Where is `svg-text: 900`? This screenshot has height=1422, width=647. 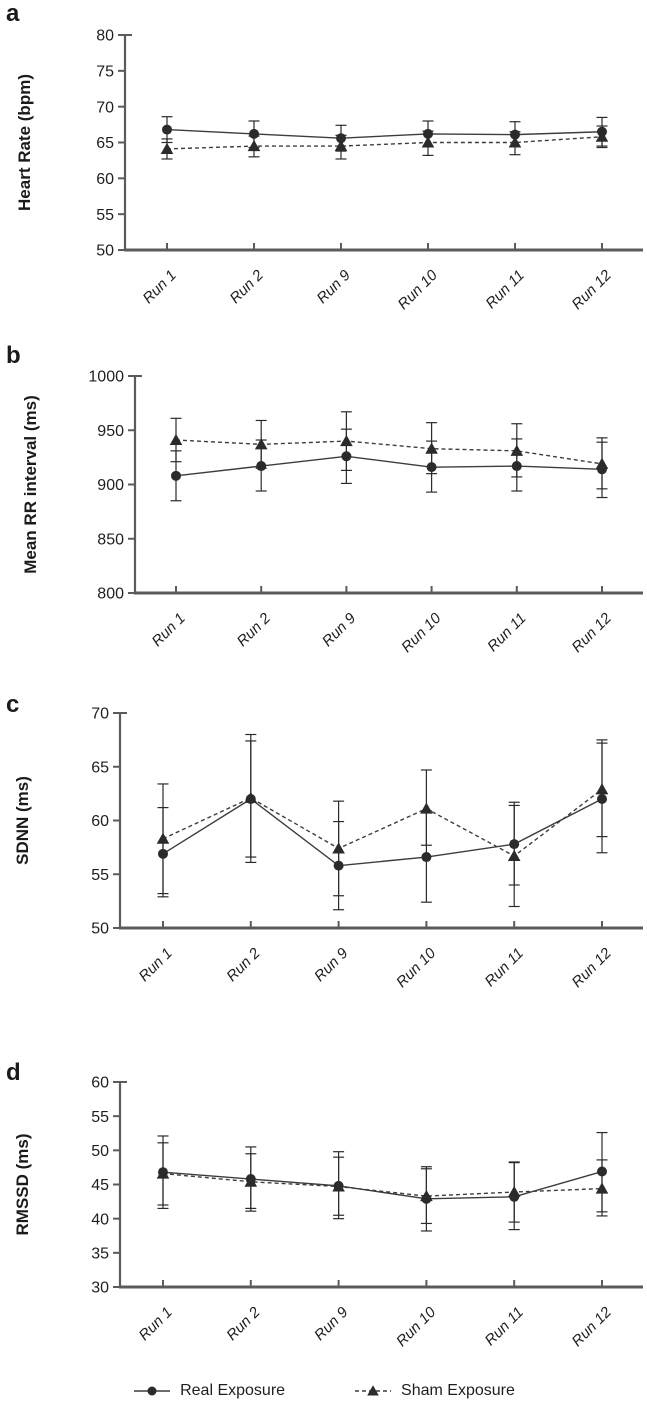 svg-text: 900 is located at coordinates (110, 485).